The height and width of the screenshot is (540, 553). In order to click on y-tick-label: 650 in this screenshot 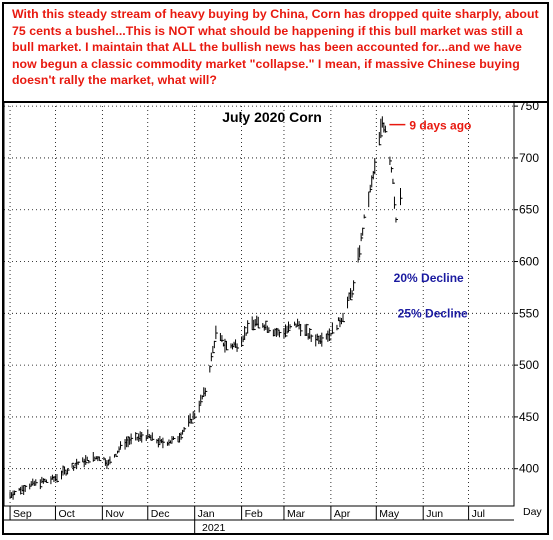, I will do `click(529, 210)`.